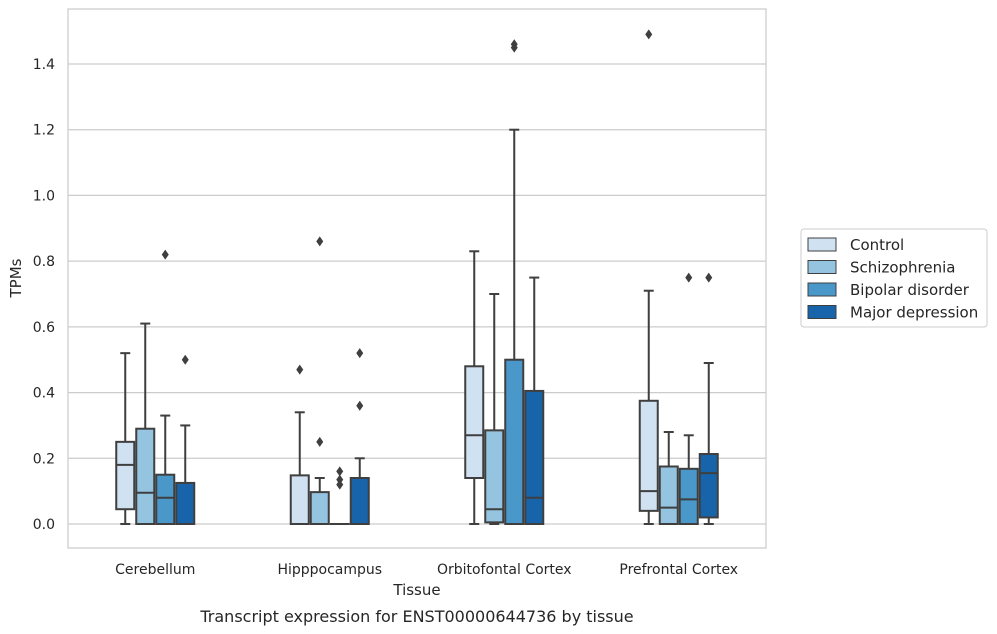 The height and width of the screenshot is (634, 997). What do you see at coordinates (16, 278) in the screenshot?
I see `y-axis-label: TPMs` at bounding box center [16, 278].